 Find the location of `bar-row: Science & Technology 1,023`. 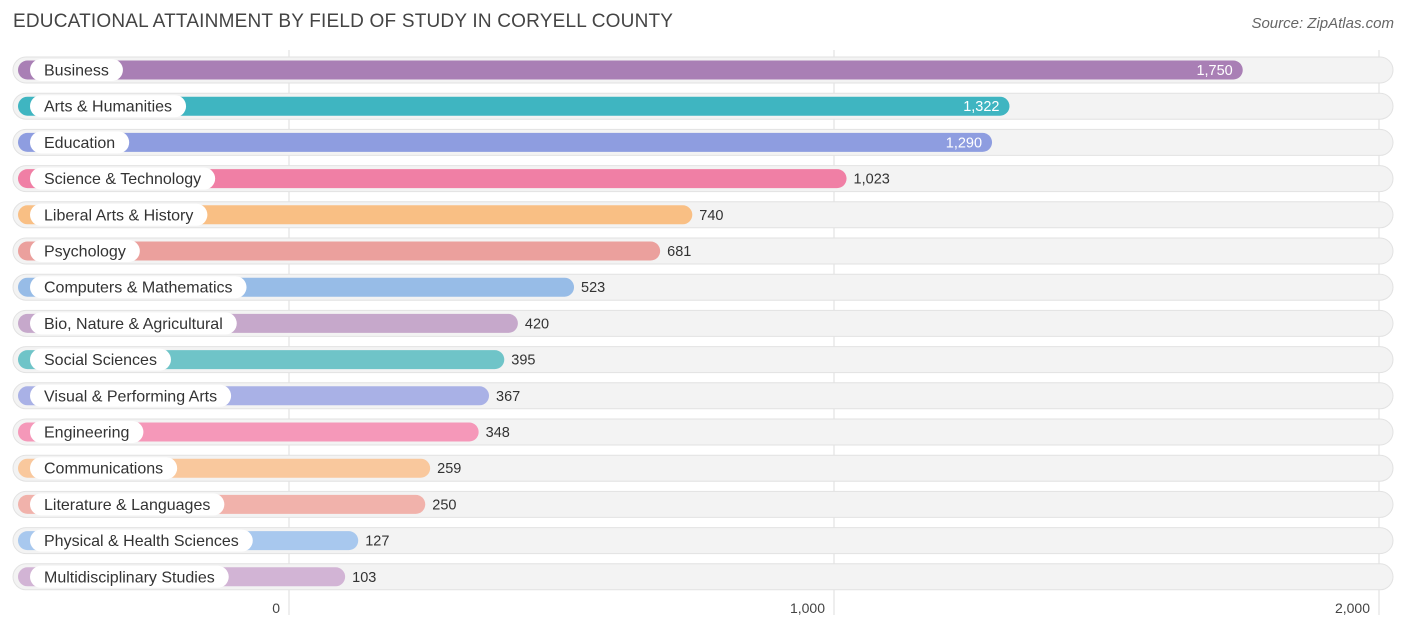

bar-row: Science & Technology 1,023 is located at coordinates (703, 179).